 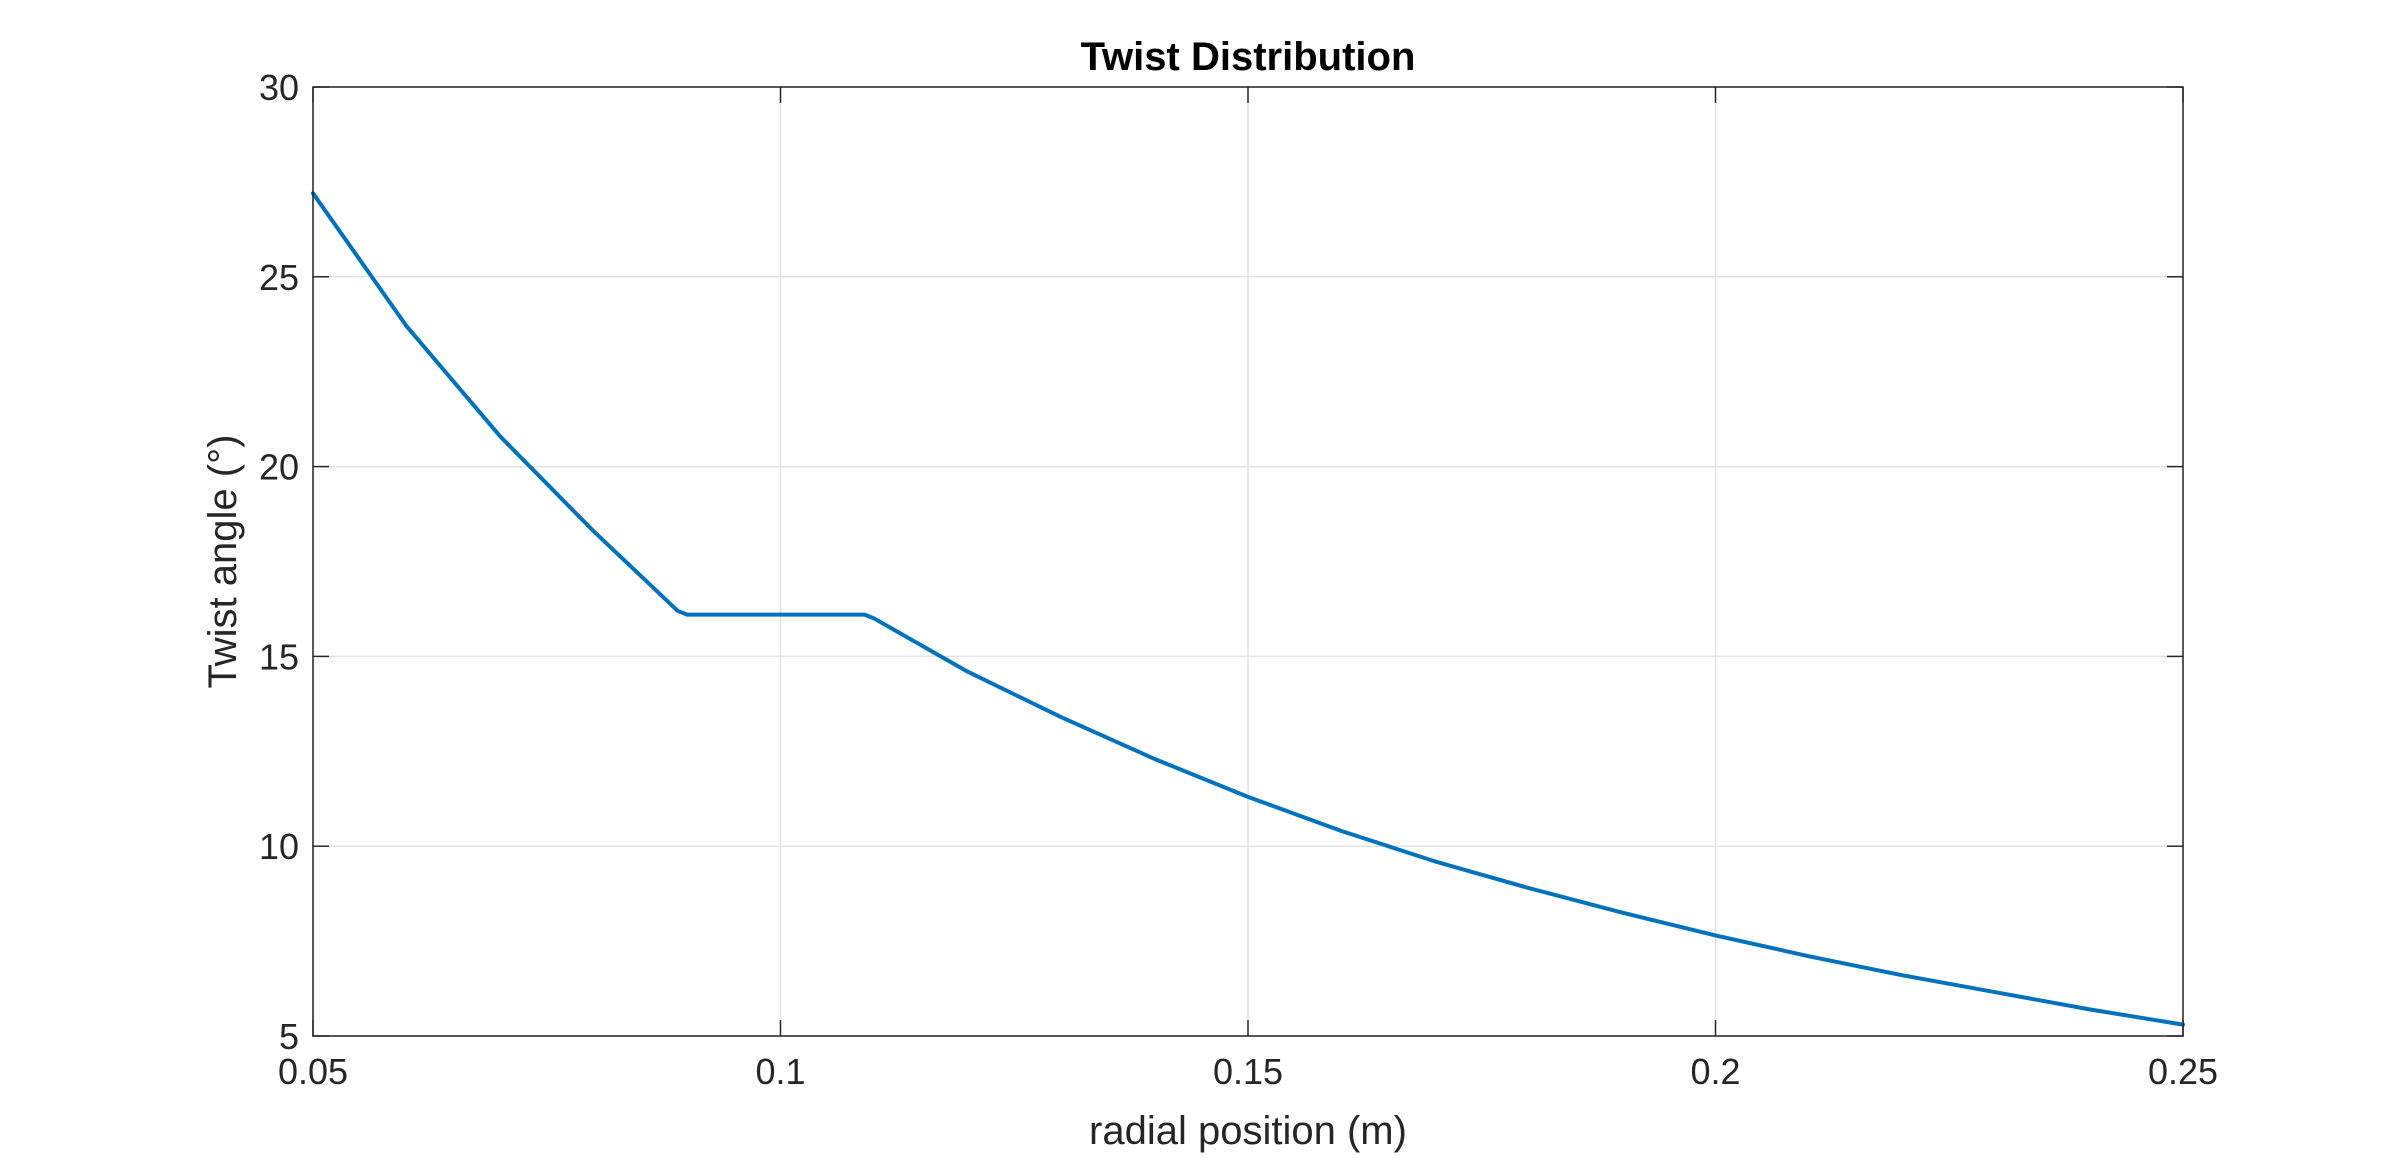 What do you see at coordinates (289, 1036) in the screenshot?
I see `y-tick-label: 5` at bounding box center [289, 1036].